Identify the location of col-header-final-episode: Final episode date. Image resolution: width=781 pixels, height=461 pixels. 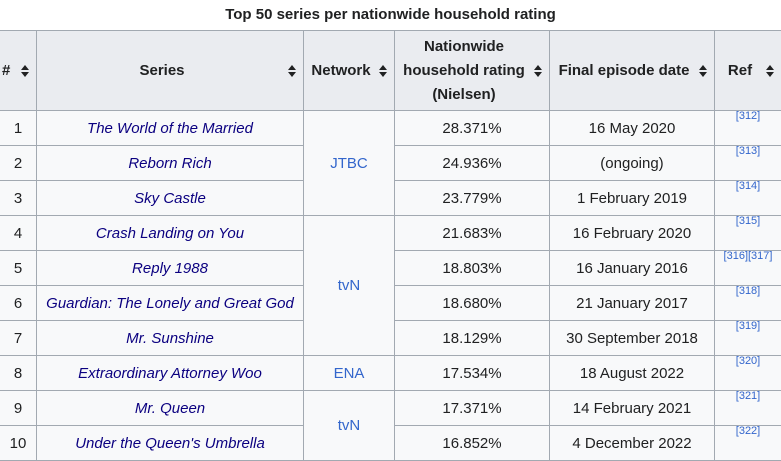
(632, 71).